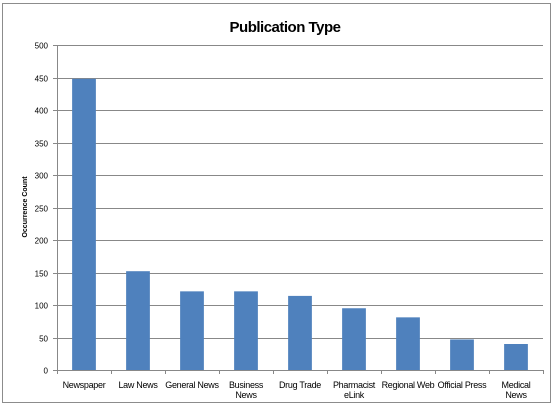 This screenshot has width=555, height=407. What do you see at coordinates (42, 111) in the screenshot?
I see `y-tick-label-400: 400` at bounding box center [42, 111].